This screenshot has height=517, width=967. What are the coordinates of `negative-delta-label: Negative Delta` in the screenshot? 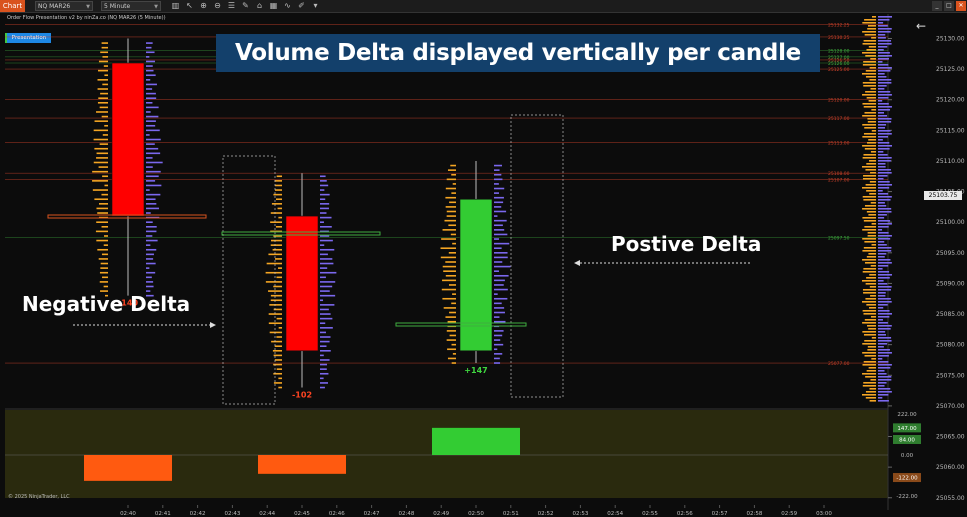 It's located at (106, 304).